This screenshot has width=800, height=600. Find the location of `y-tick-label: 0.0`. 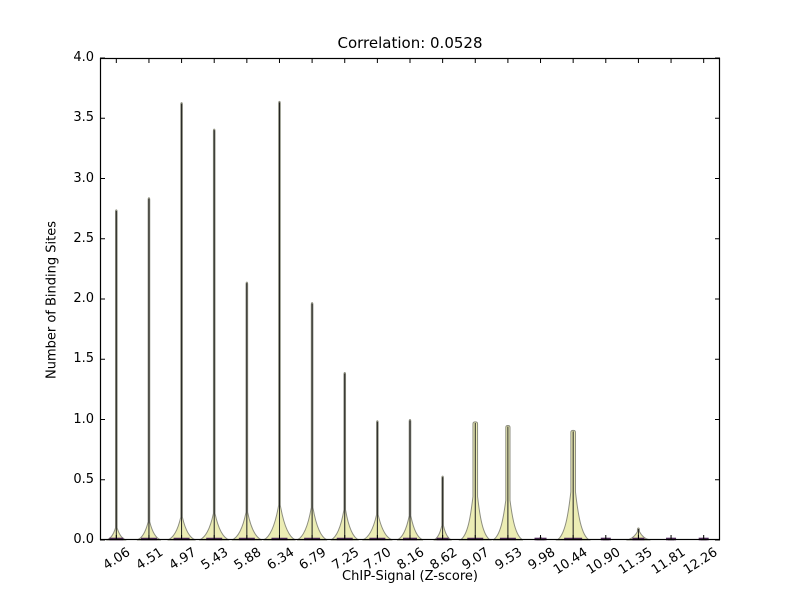

y-tick-label: 0.0 is located at coordinates (83, 539).